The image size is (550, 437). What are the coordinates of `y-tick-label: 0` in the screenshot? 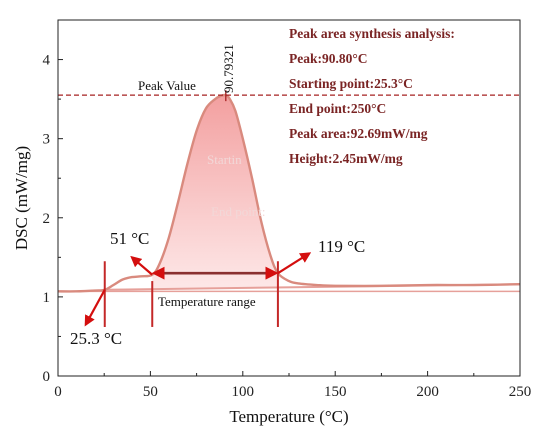 It's located at (47, 377).